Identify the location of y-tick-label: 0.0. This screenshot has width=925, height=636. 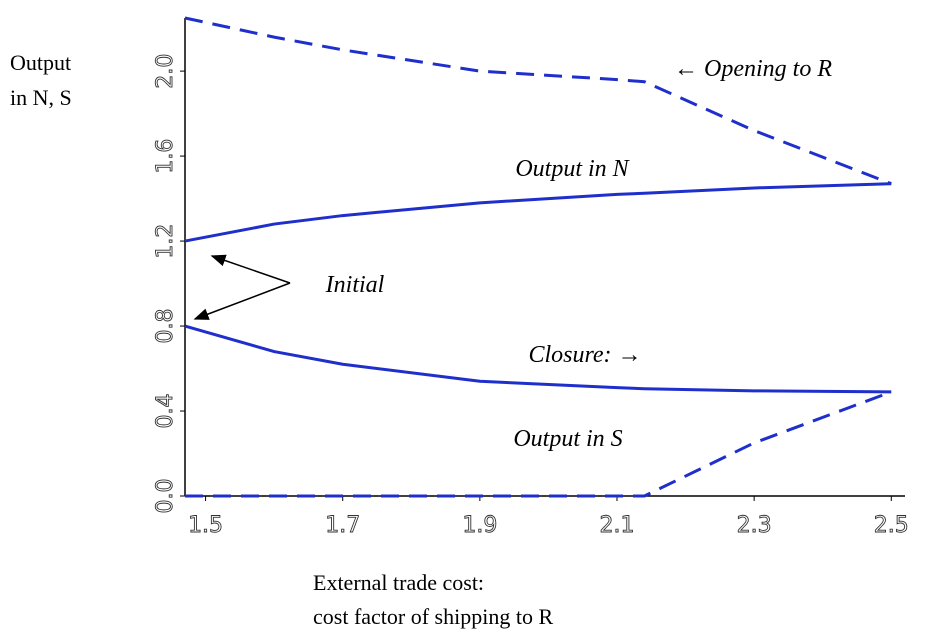
(165, 496).